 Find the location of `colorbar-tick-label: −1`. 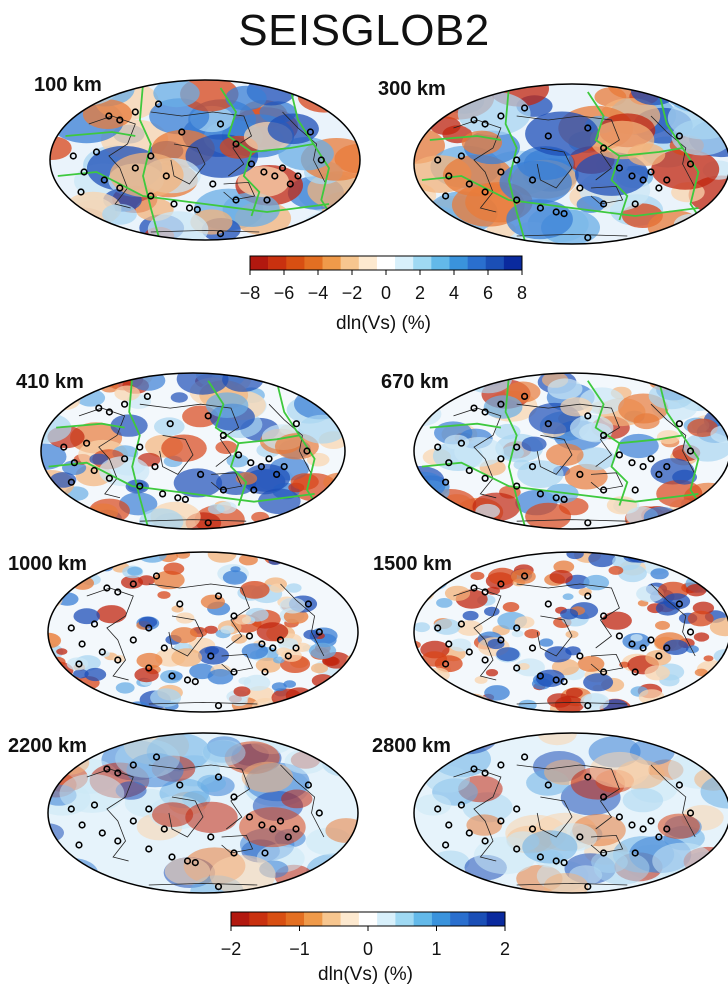

colorbar-tick-label: −1 is located at coordinates (299, 949).